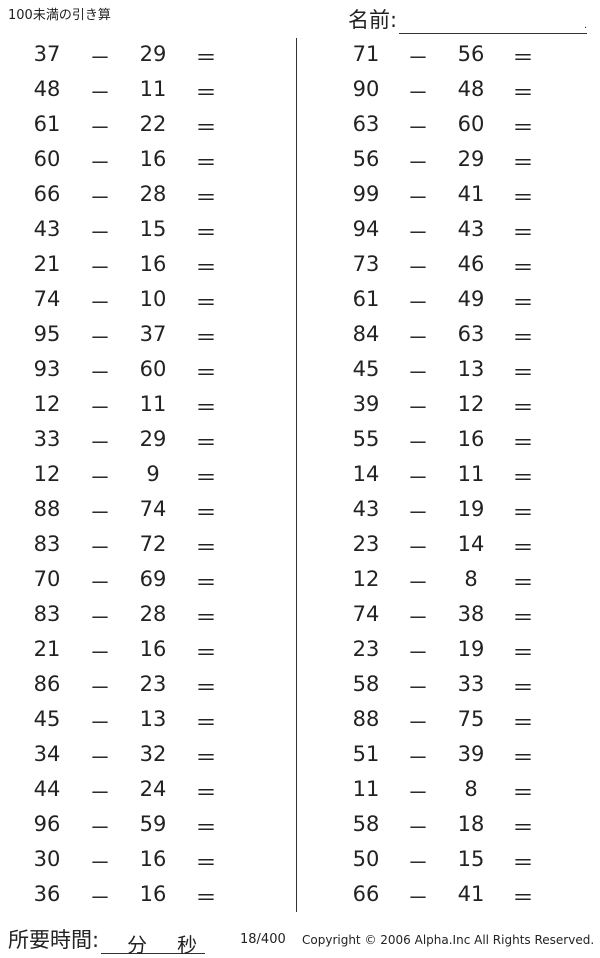 The width and height of the screenshot is (600, 958). What do you see at coordinates (471, 684) in the screenshot?
I see `subtrahend: 33` at bounding box center [471, 684].